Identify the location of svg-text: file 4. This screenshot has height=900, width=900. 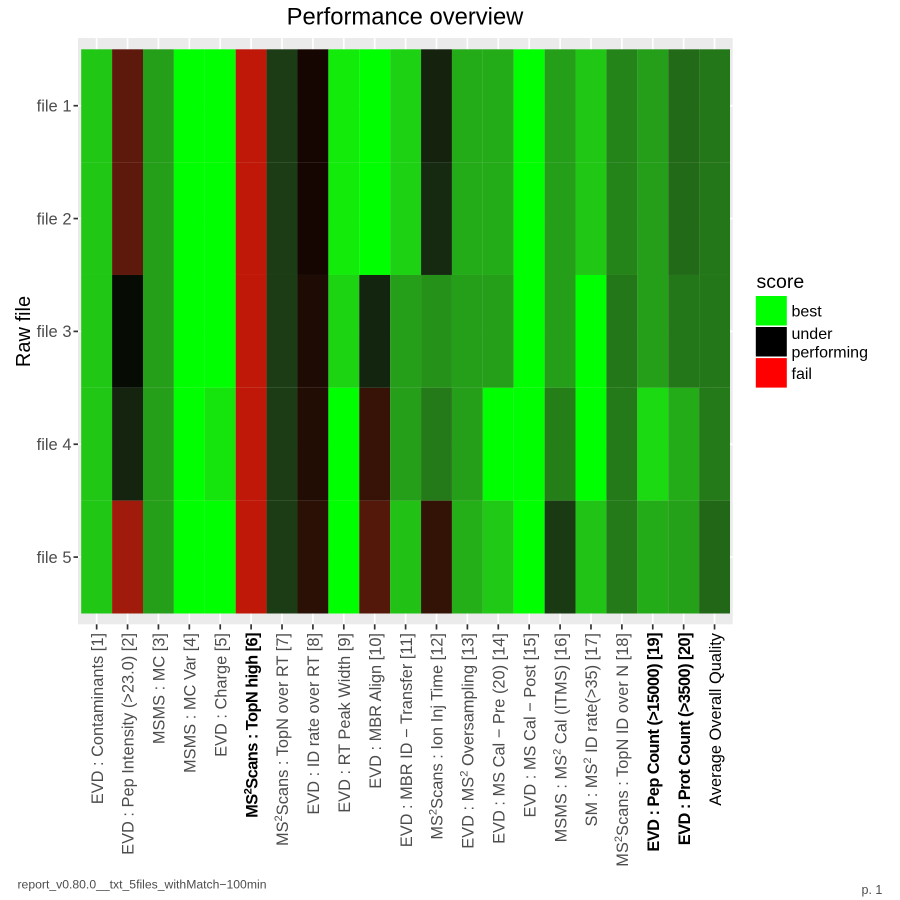
(54, 445).